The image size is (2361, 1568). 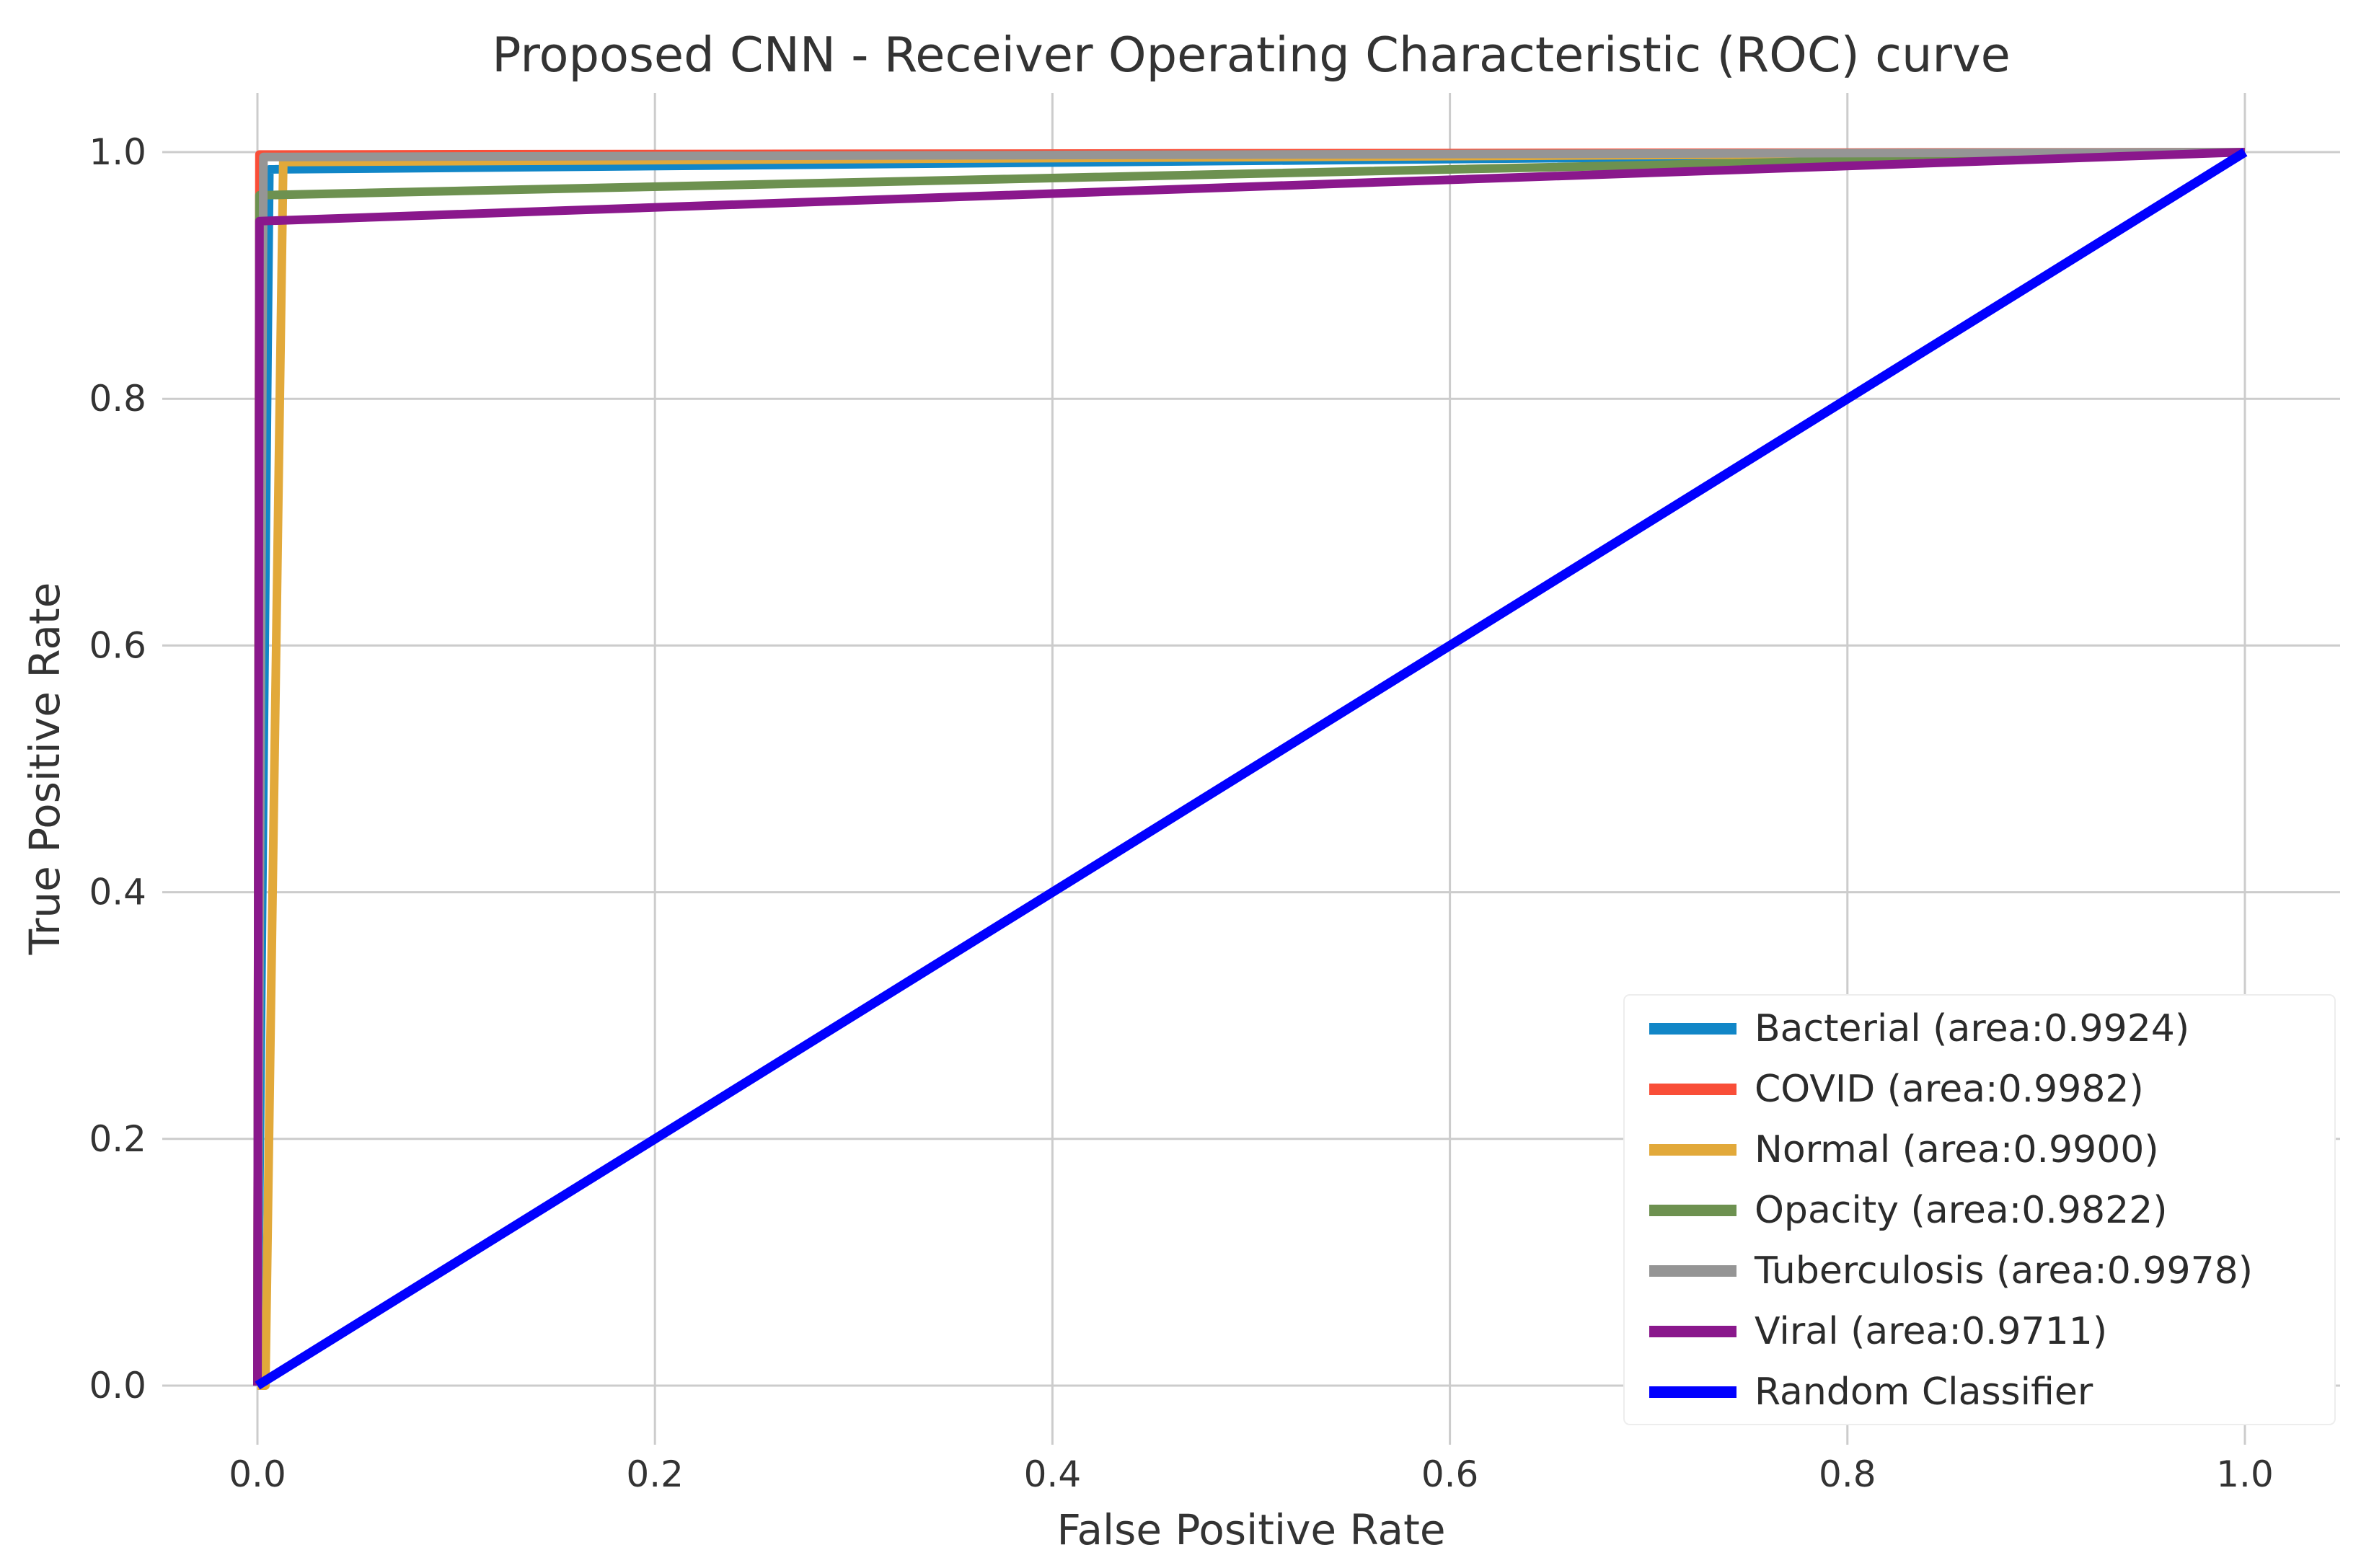 What do you see at coordinates (117, 645) in the screenshot?
I see `y-tick-label-0.6: 0.6` at bounding box center [117, 645].